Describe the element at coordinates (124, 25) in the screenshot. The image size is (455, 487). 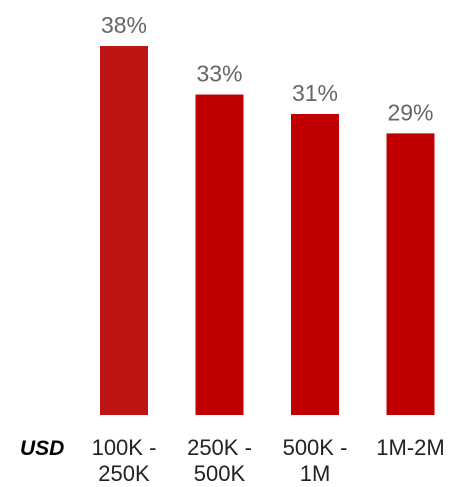
I see `value-label-1: 38%` at that location.